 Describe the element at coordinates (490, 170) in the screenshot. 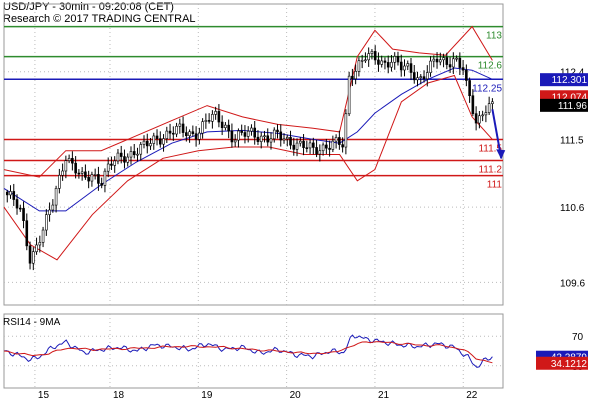

I see `level-label-4: 111.2` at that location.